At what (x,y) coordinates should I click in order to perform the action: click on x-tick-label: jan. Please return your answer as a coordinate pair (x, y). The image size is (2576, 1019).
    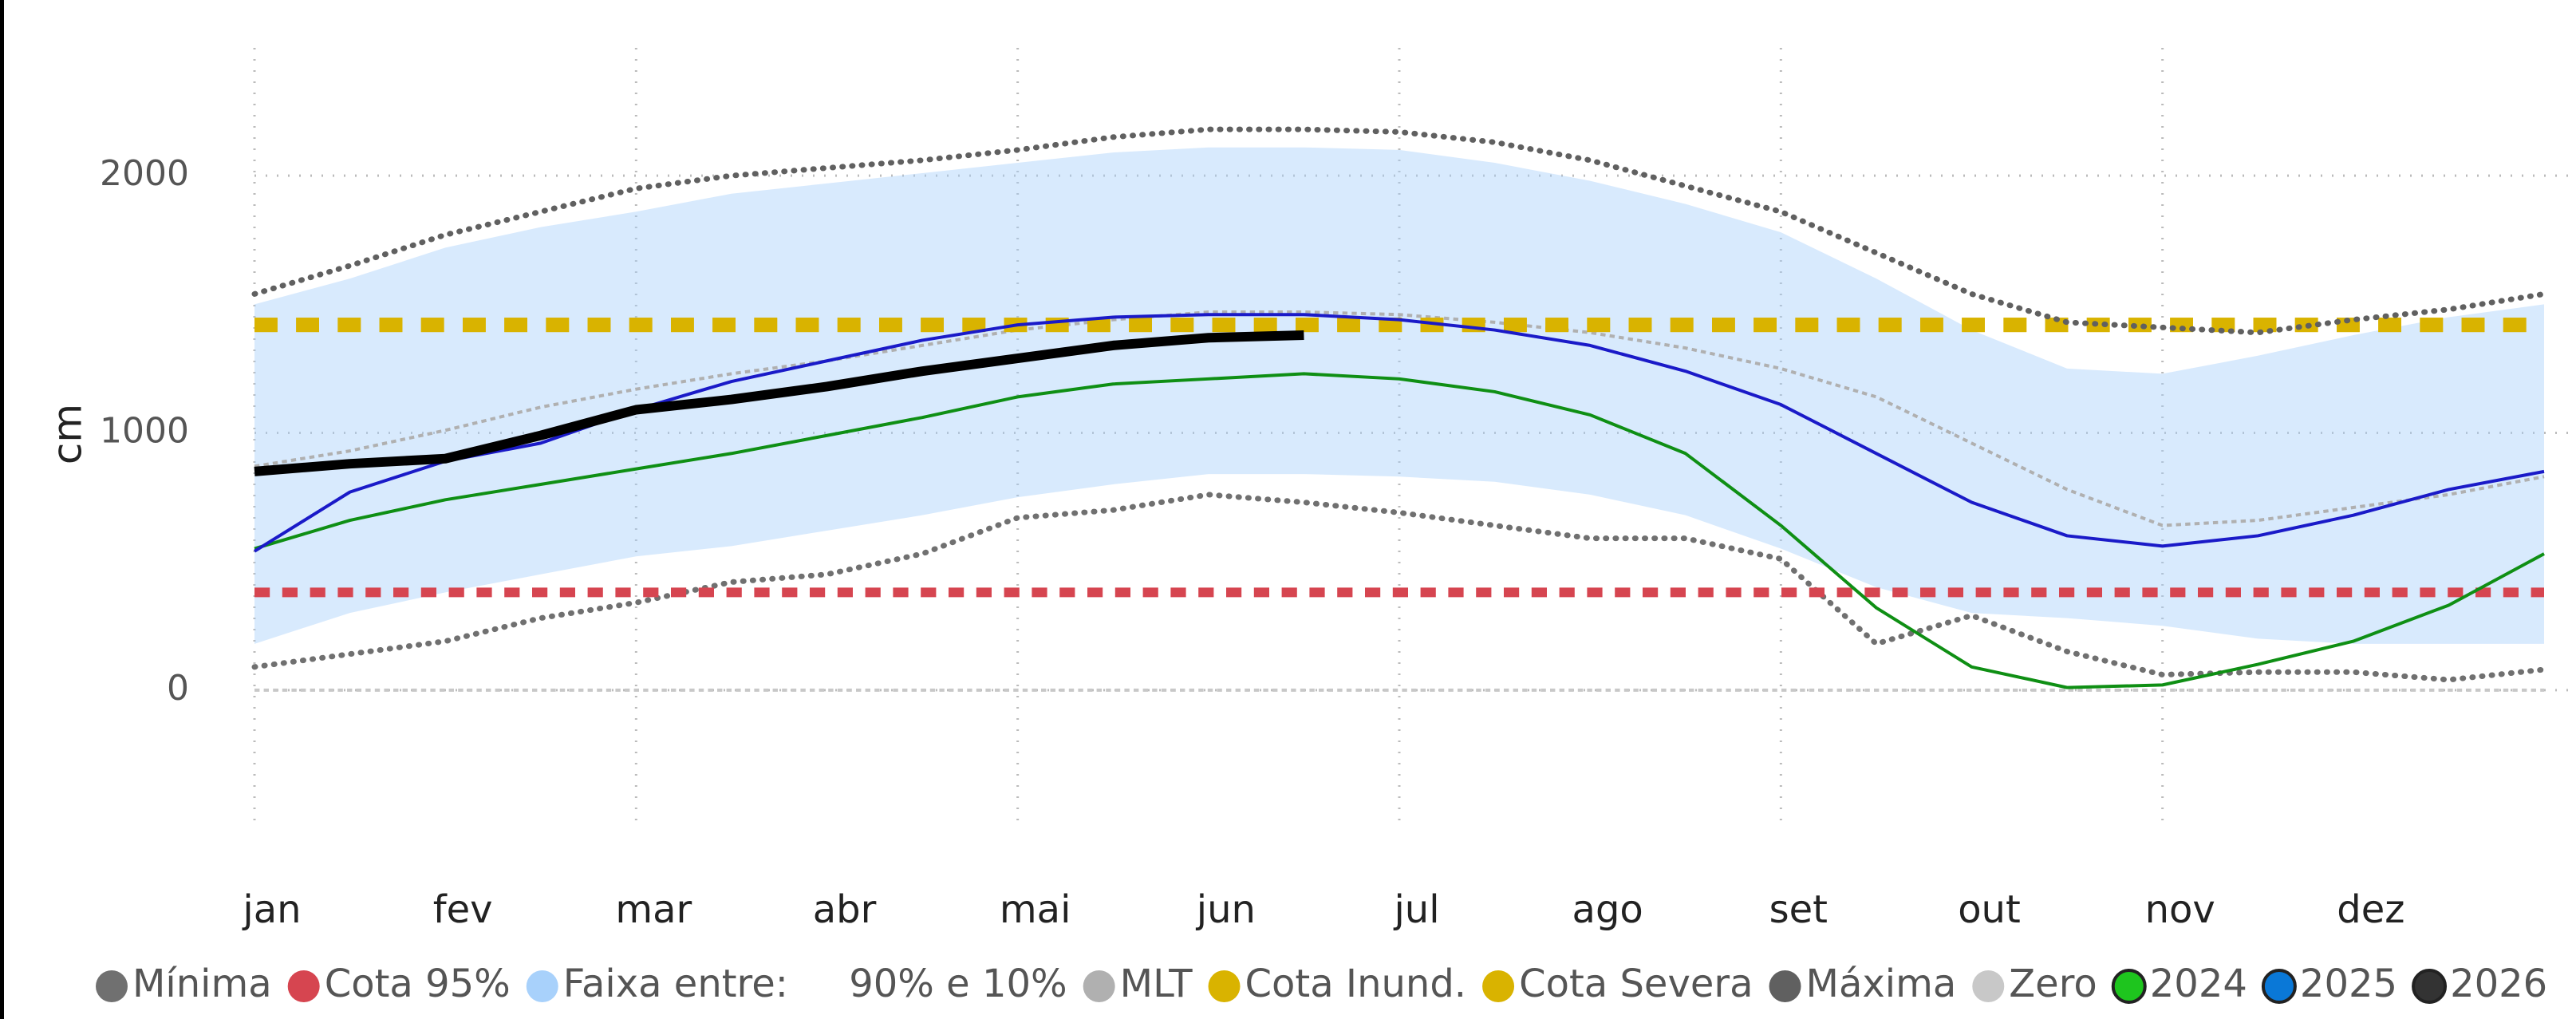
    Looking at the image, I should click on (271, 909).